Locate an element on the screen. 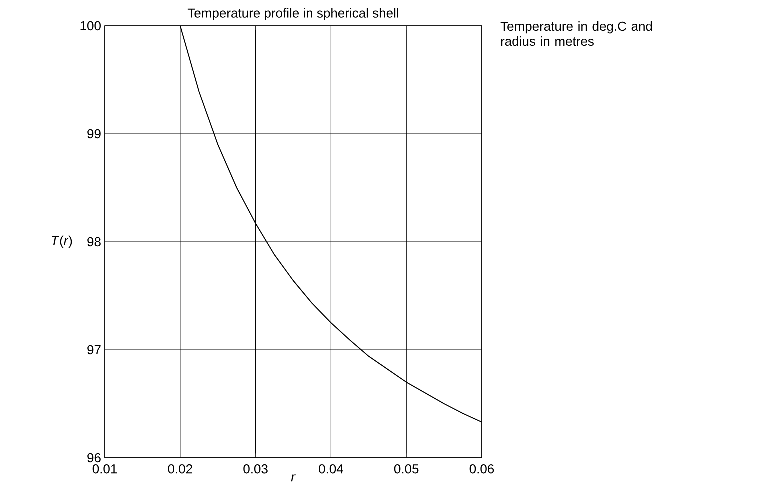 The image size is (766, 490). x-tick-label: 0.02 is located at coordinates (180, 469).